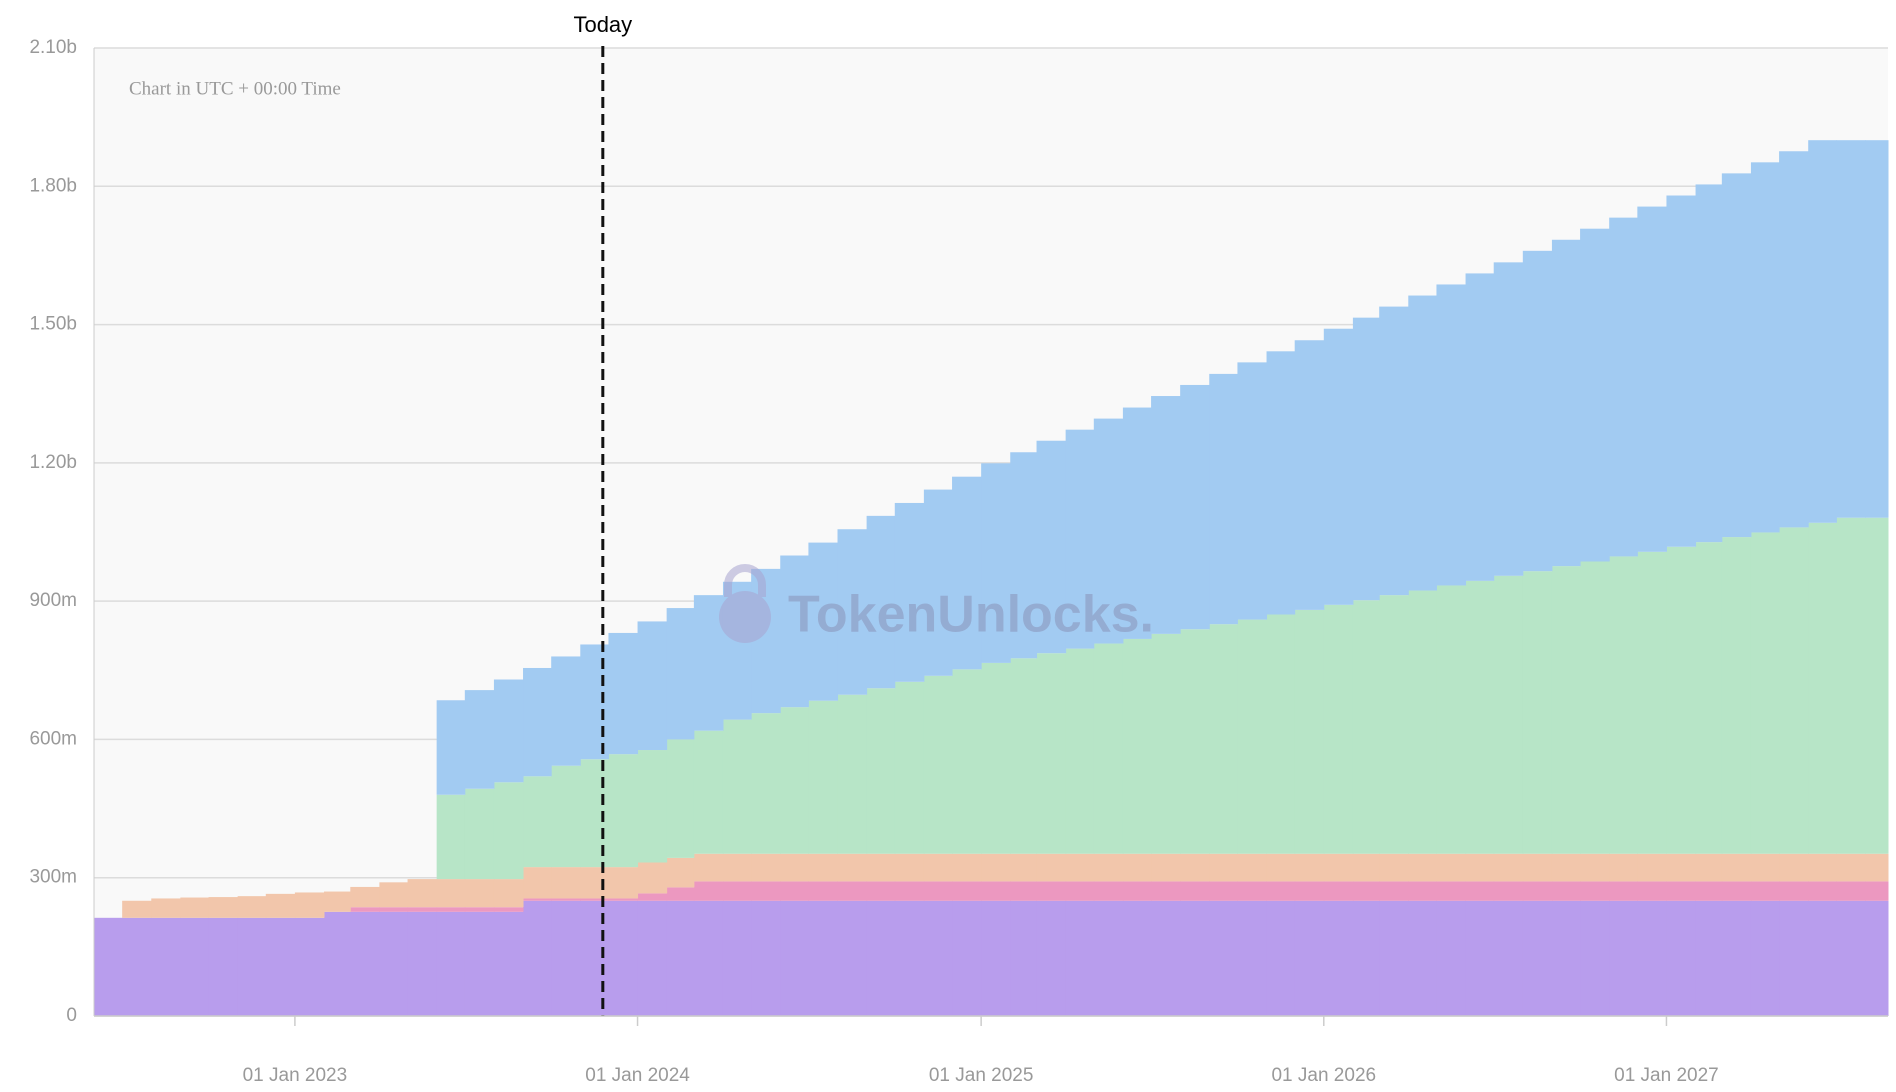 The height and width of the screenshot is (1092, 1896). Describe the element at coordinates (53, 324) in the screenshot. I see `y-tick-label: 1.50b` at that location.